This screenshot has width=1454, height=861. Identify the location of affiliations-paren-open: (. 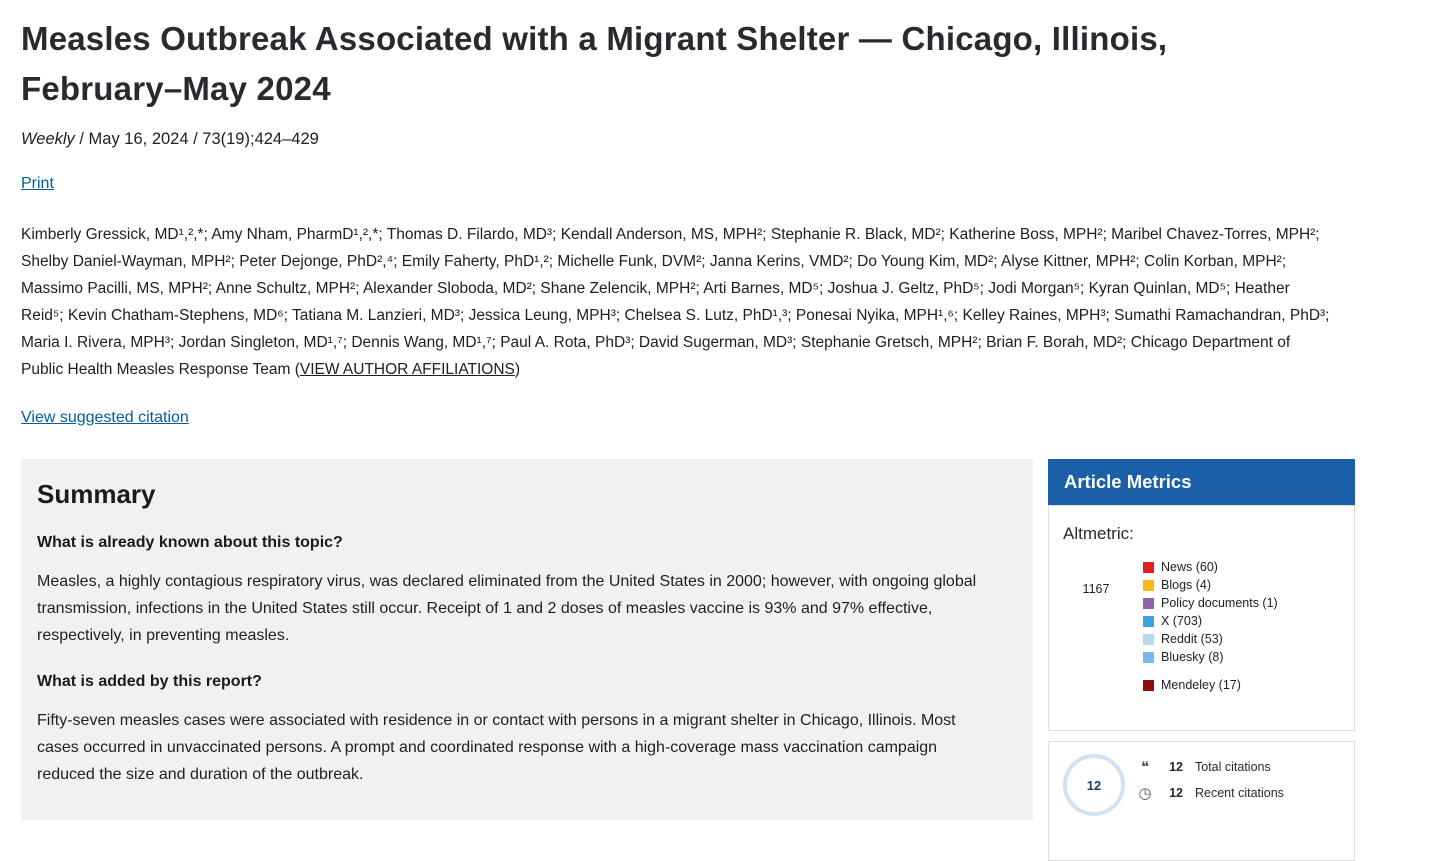
(297, 369).